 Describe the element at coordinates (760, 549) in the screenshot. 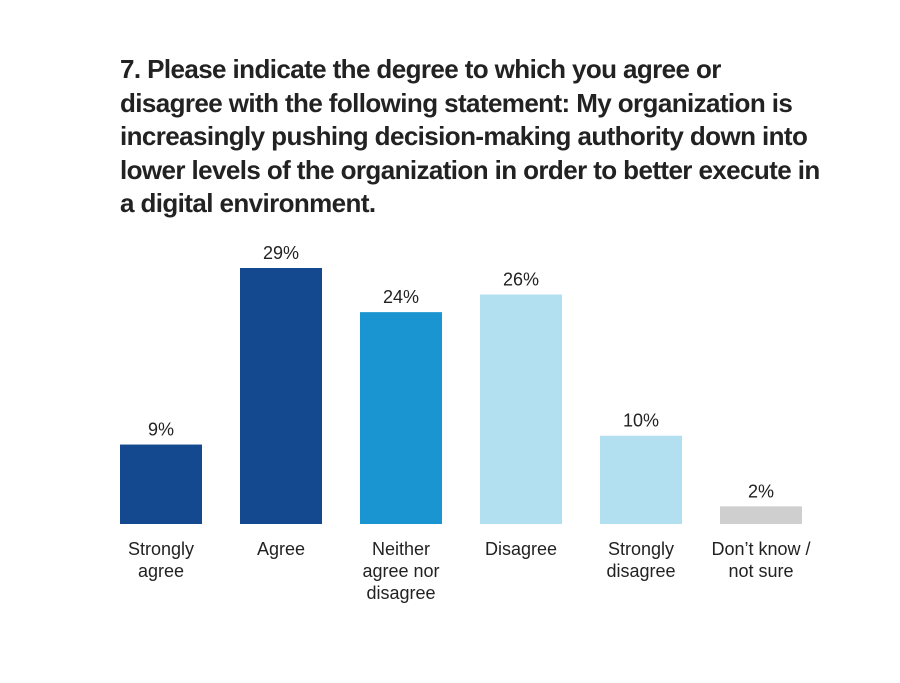

I see `category-label-5-line-0: Don’t know /` at that location.